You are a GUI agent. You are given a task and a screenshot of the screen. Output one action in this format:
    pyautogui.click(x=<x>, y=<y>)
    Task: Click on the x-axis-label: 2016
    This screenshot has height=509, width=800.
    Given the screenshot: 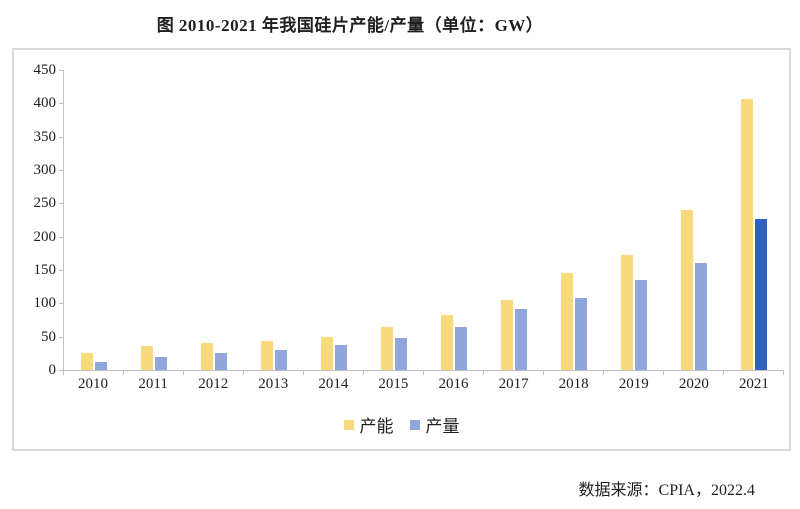 What is the action you would take?
    pyautogui.click(x=453, y=384)
    